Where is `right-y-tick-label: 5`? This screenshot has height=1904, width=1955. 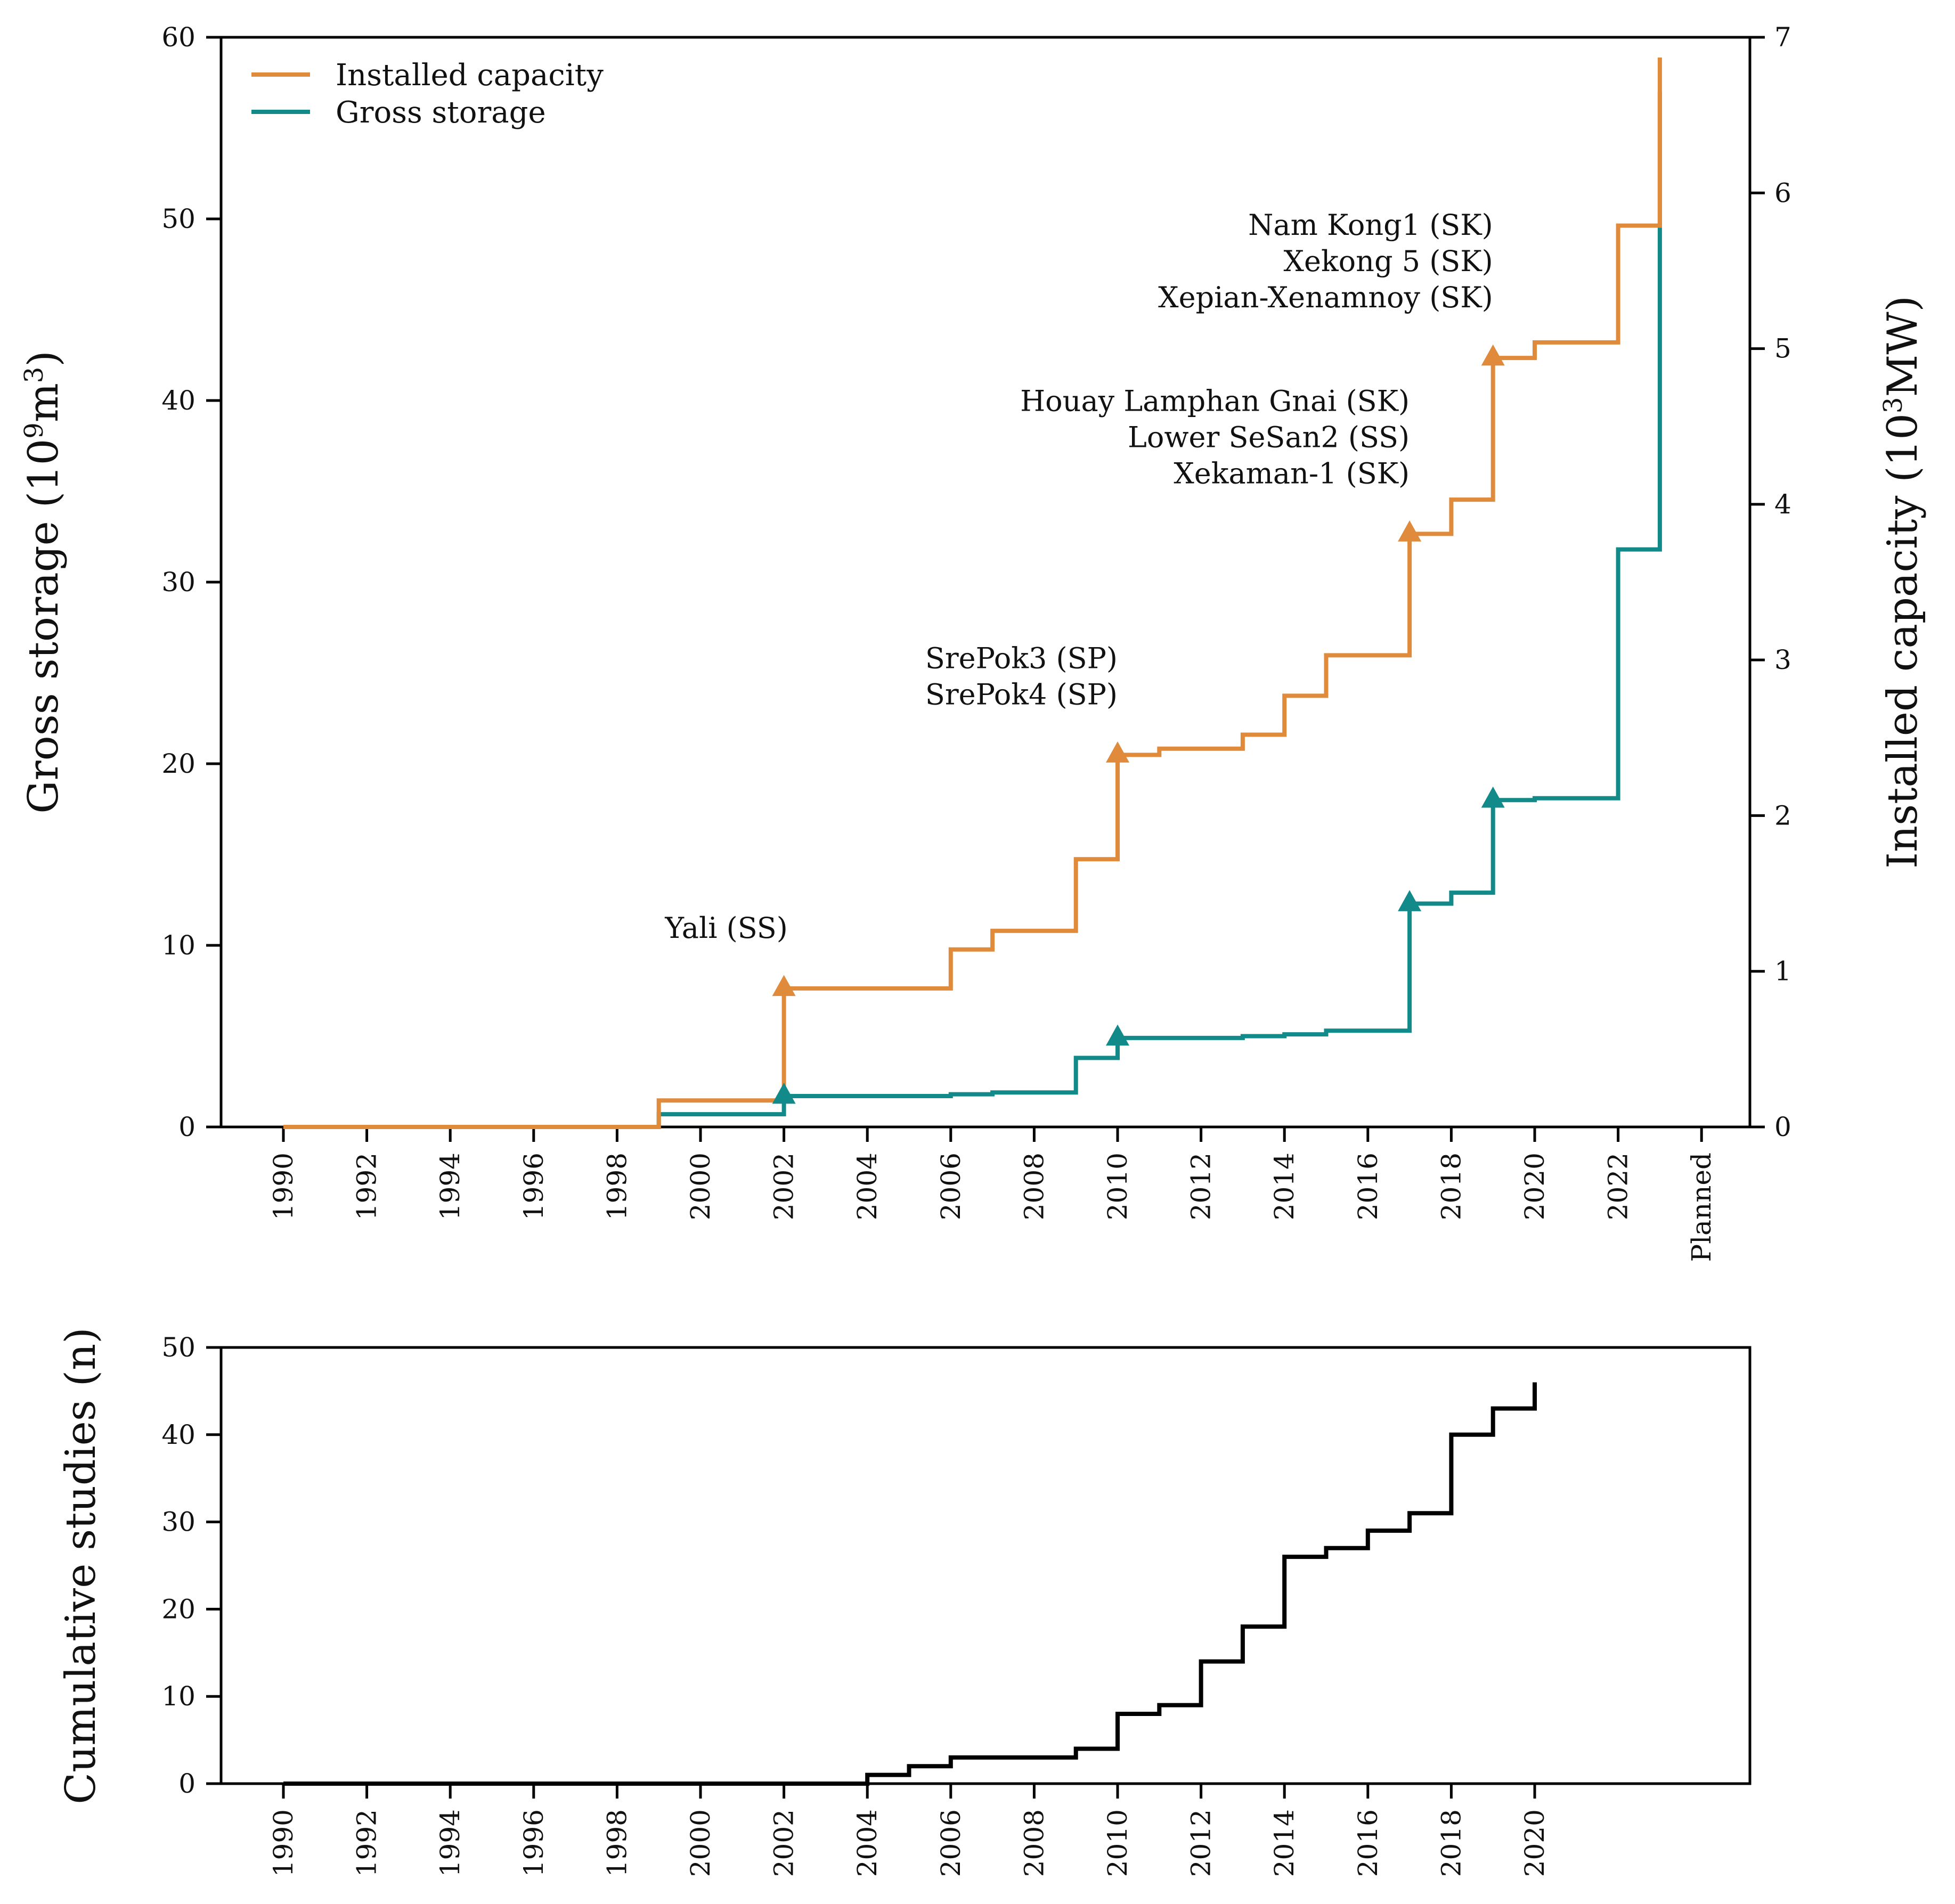
right-y-tick-label: 5 is located at coordinates (1783, 348).